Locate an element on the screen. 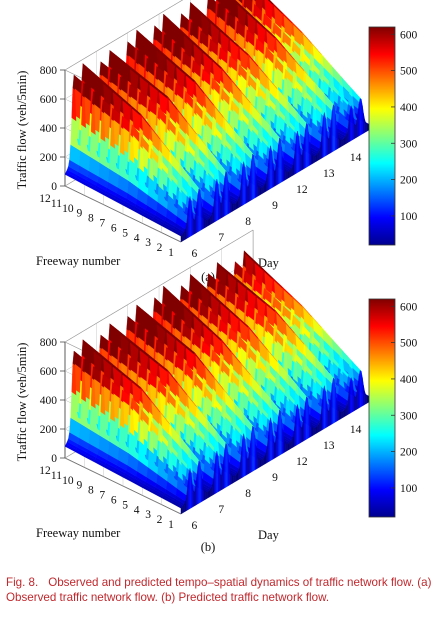 The height and width of the screenshot is (627, 442). colorbar-tick-label: 300 is located at coordinates (409, 144).